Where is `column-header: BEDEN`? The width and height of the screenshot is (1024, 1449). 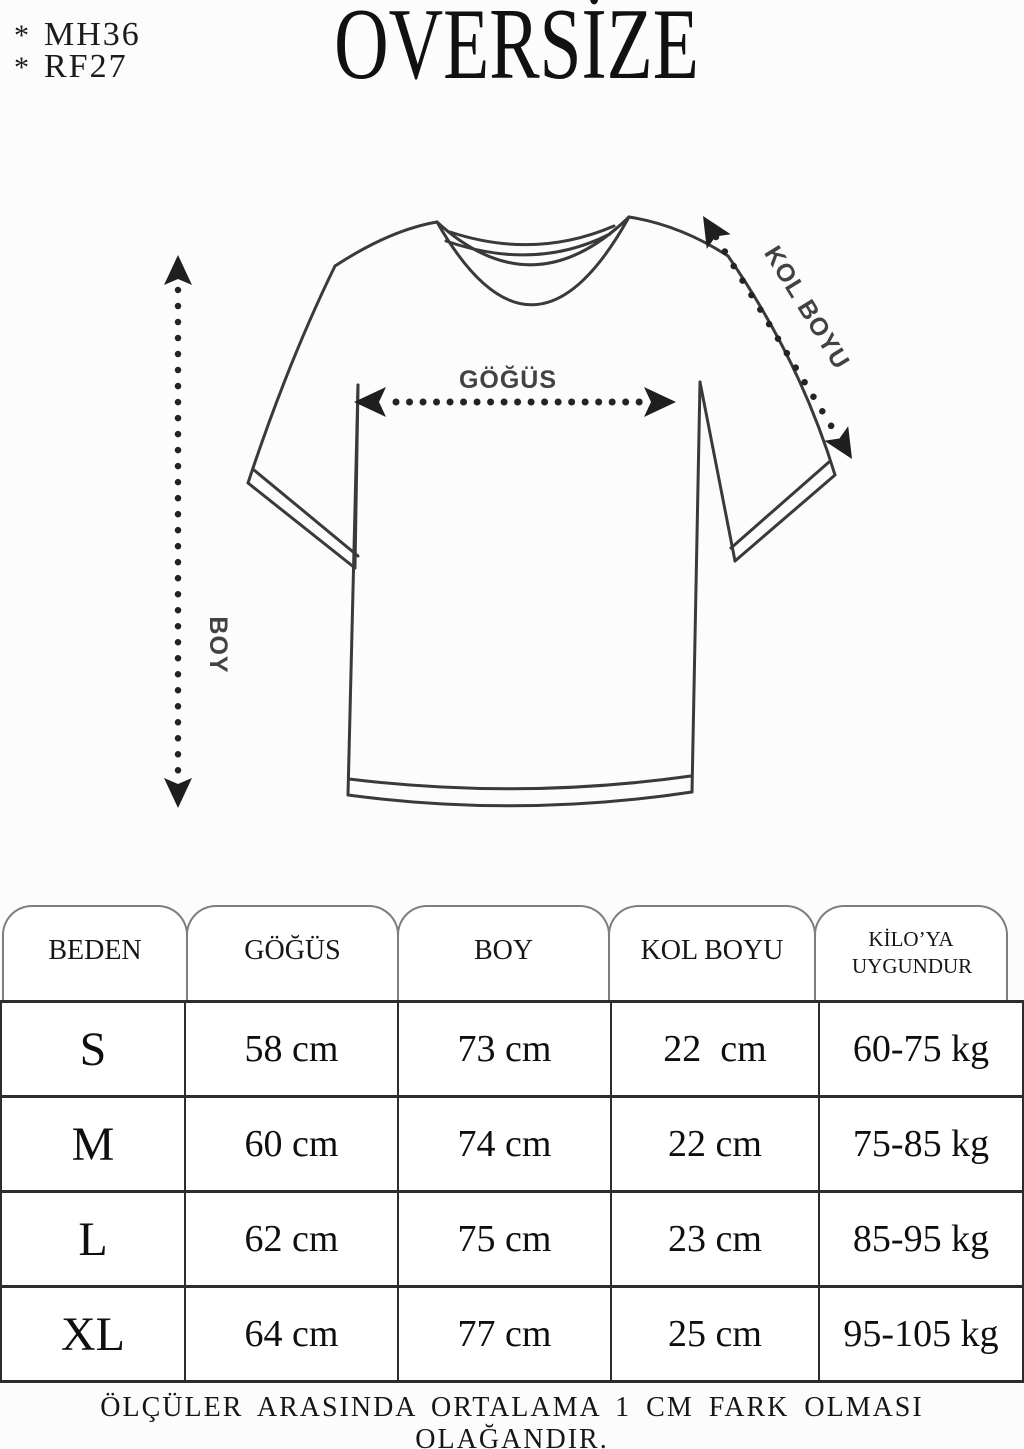 column-header: BEDEN is located at coordinates (95, 950).